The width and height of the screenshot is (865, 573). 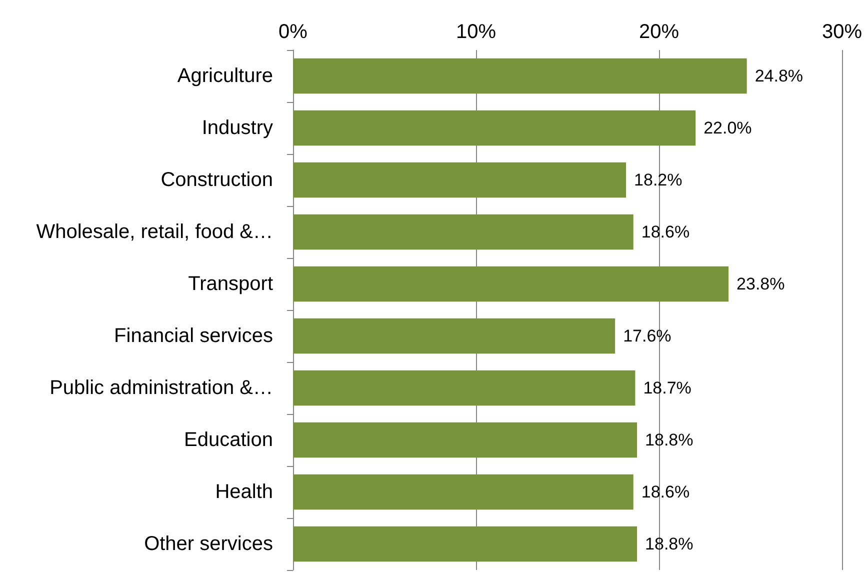 I want to click on y-tick-label: Health, so click(x=244, y=492).